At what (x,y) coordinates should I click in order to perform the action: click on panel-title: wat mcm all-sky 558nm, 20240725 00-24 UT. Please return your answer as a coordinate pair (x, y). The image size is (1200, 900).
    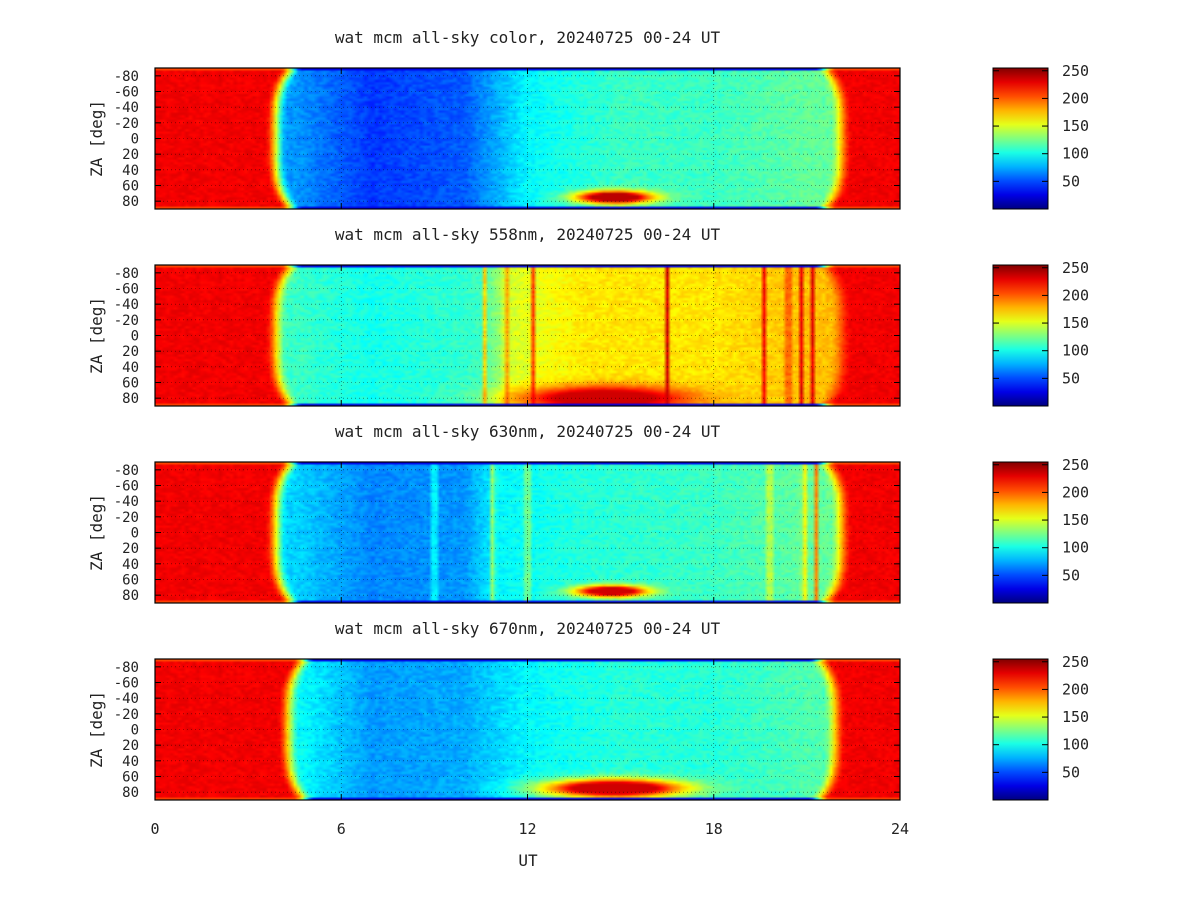
    Looking at the image, I should click on (528, 234).